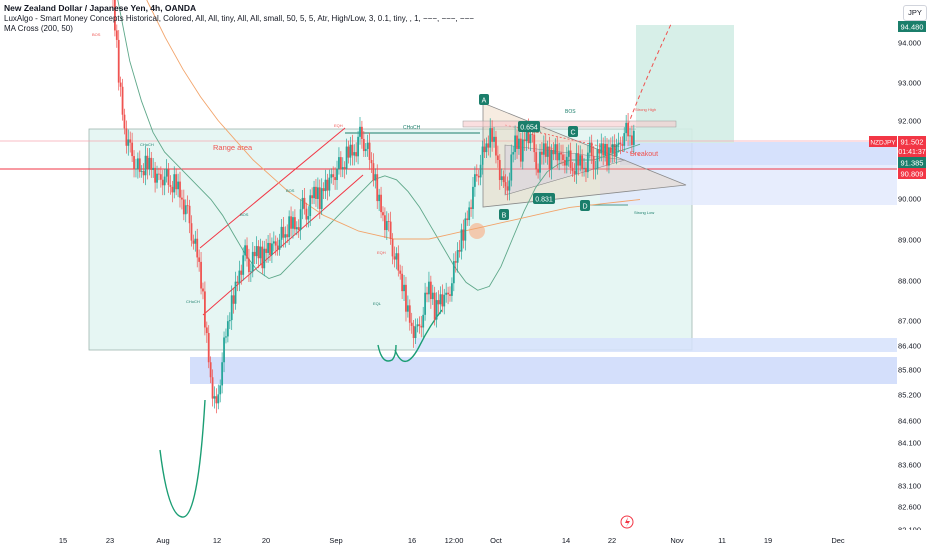 Image resolution: width=932 pixels, height=550 pixels. I want to click on eqh-label-mid: EQH, so click(381, 252).